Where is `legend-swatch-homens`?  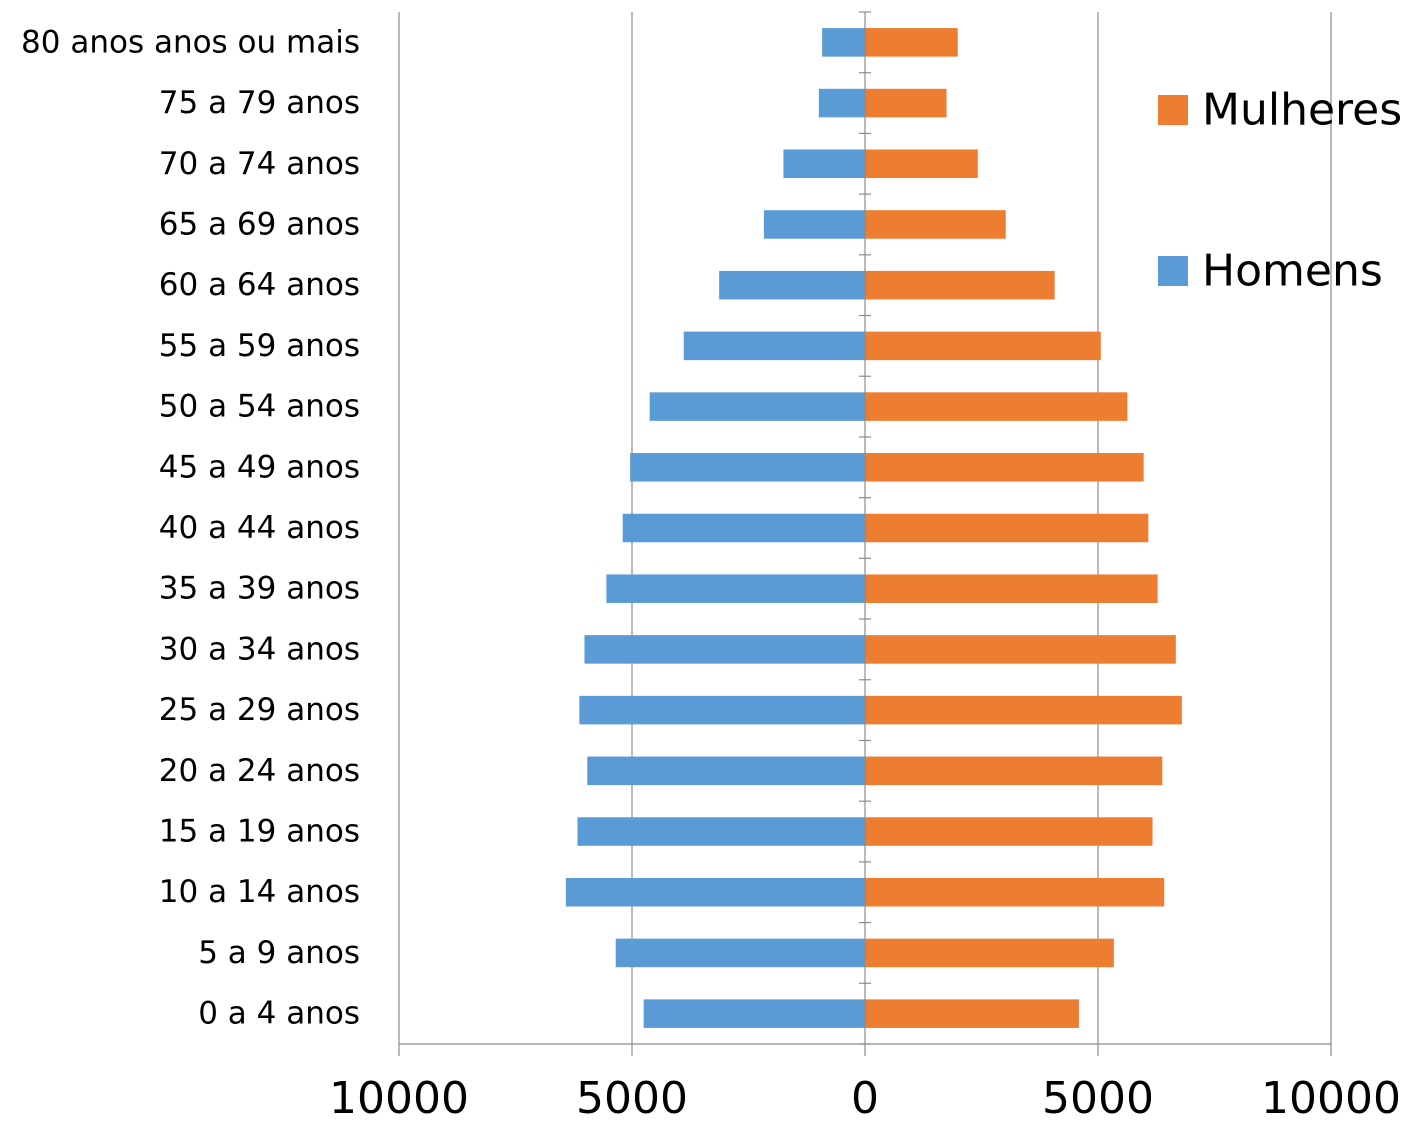 legend-swatch-homens is located at coordinates (1173, 271).